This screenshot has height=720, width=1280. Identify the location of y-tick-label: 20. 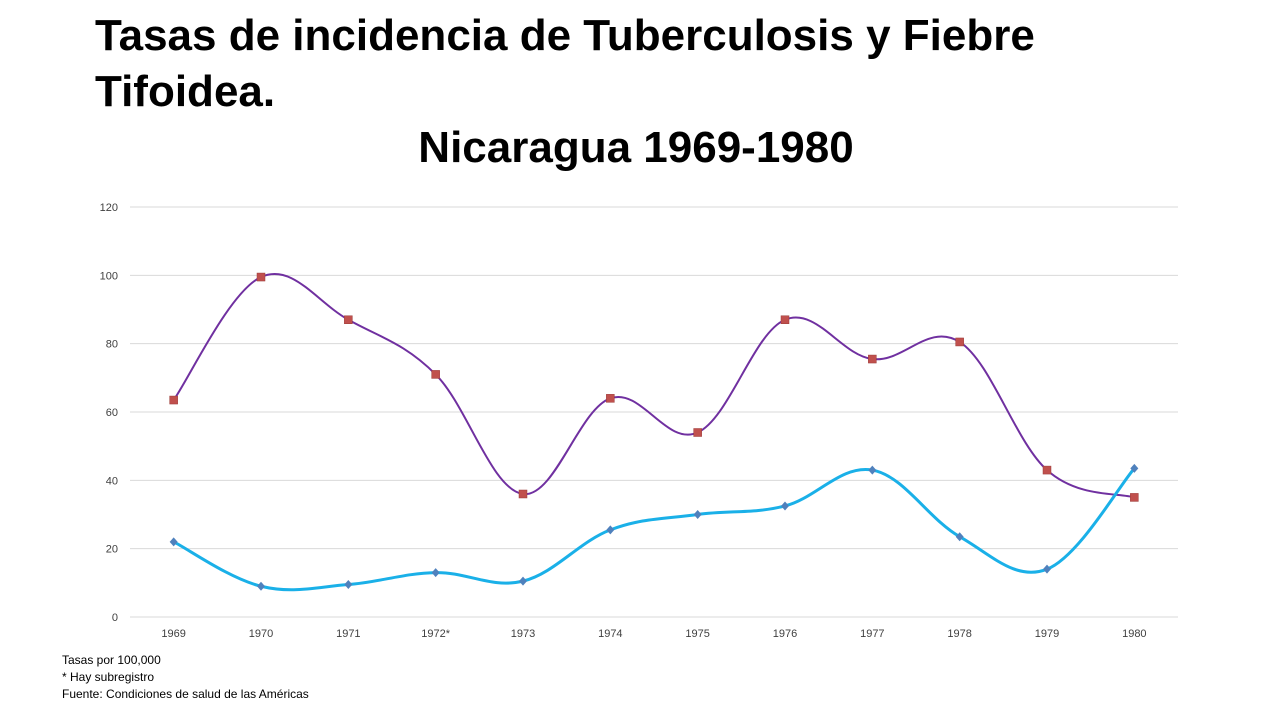
(112, 550).